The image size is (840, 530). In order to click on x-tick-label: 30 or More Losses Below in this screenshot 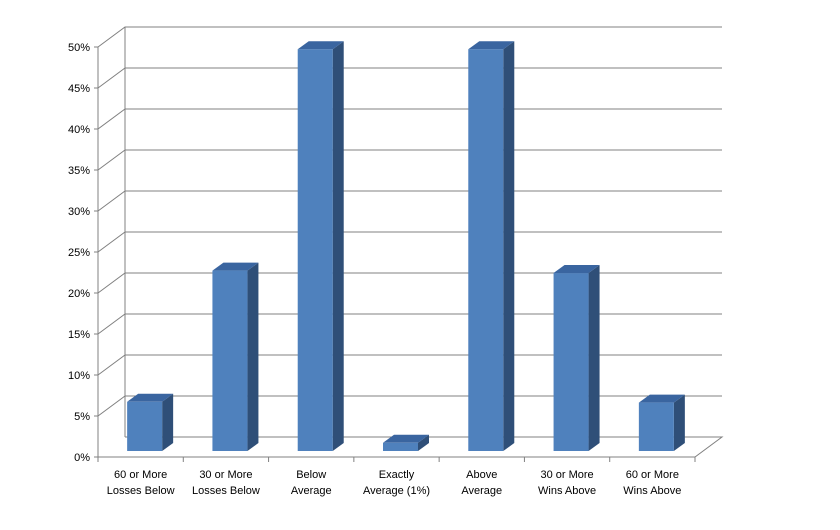, I will do `click(226, 483)`.